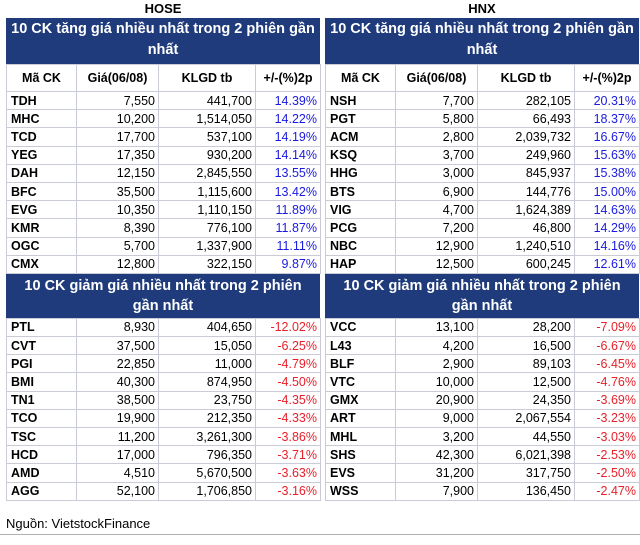 The image size is (640, 545). Describe the element at coordinates (41, 191) in the screenshot. I see `stock-code: BFC` at that location.